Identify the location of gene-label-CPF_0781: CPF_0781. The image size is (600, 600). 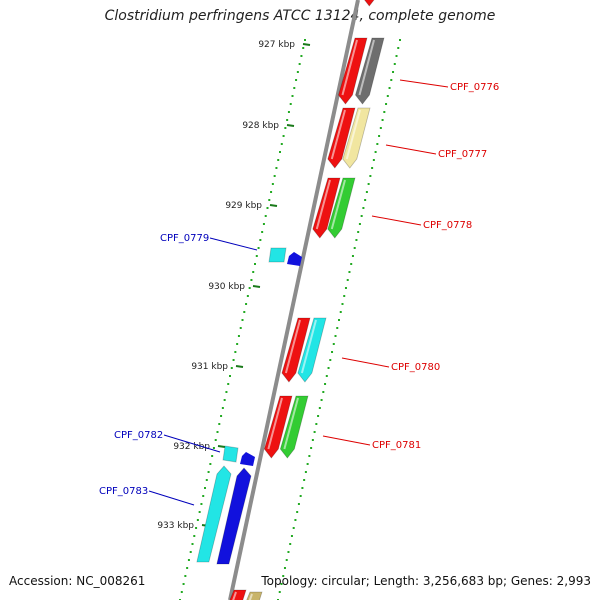
(396, 445).